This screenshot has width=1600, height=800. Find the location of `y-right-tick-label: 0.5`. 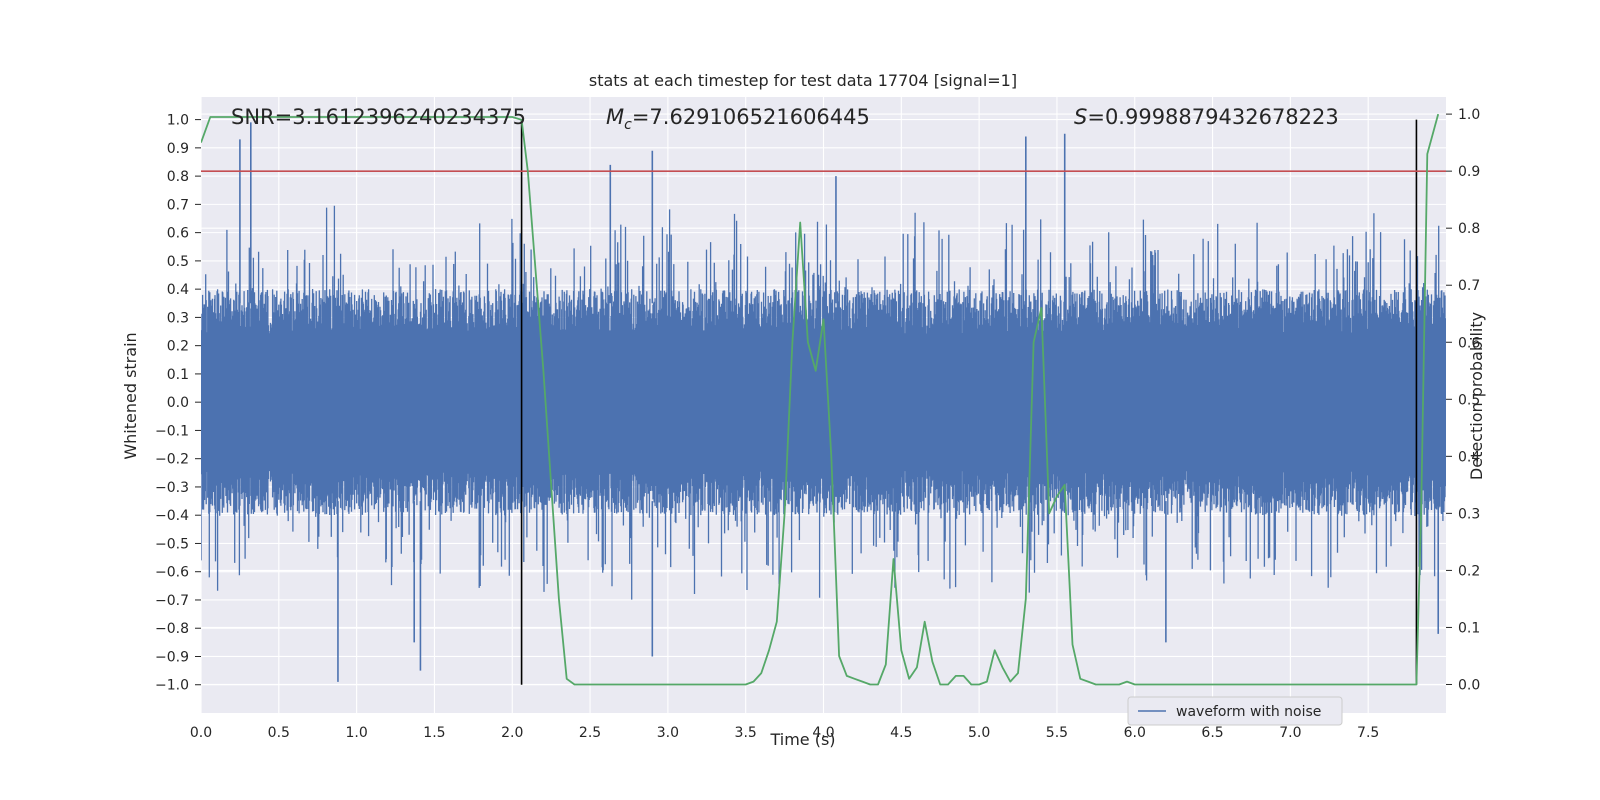

y-right-tick-label: 0.5 is located at coordinates (1469, 400).